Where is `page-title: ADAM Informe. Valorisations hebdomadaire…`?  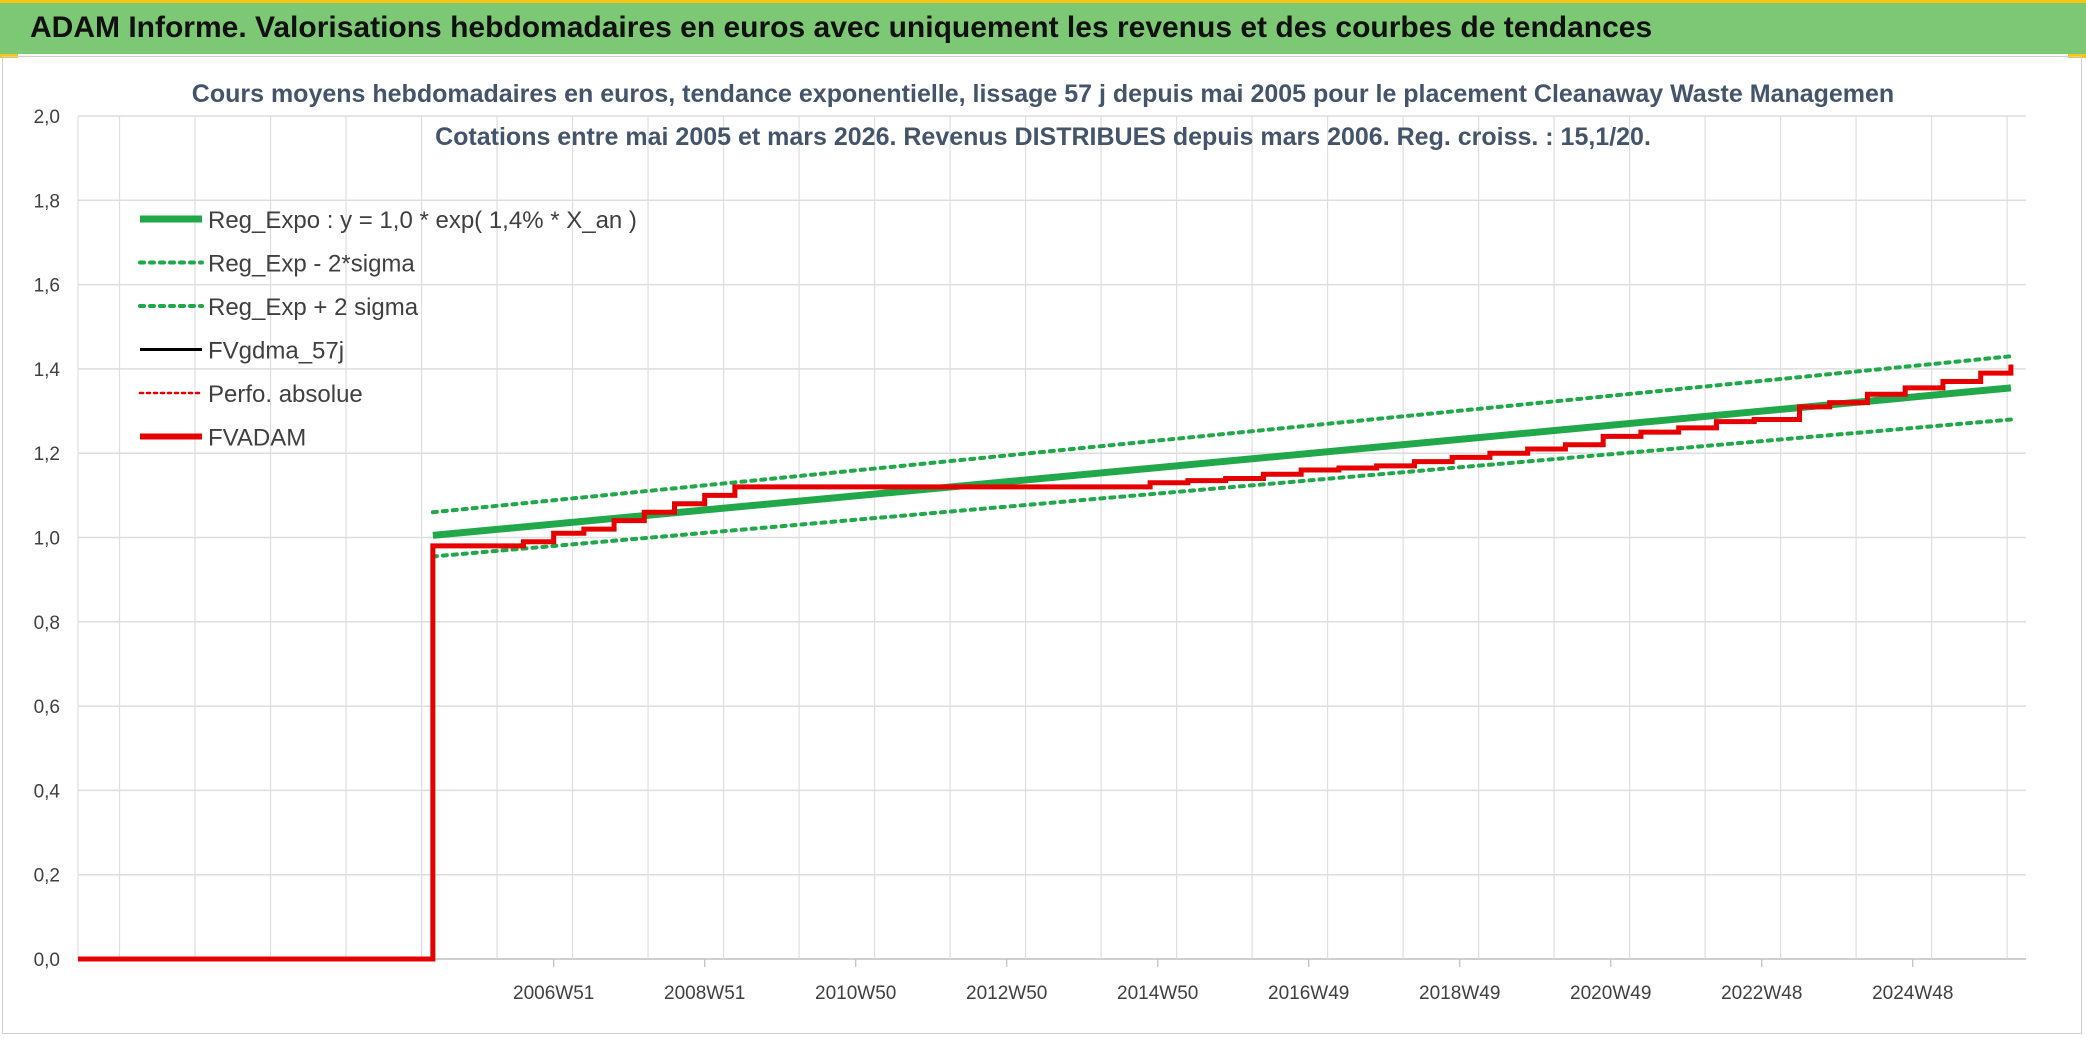
page-title: ADAM Informe. Valorisations hebdomadaire… is located at coordinates (841, 27).